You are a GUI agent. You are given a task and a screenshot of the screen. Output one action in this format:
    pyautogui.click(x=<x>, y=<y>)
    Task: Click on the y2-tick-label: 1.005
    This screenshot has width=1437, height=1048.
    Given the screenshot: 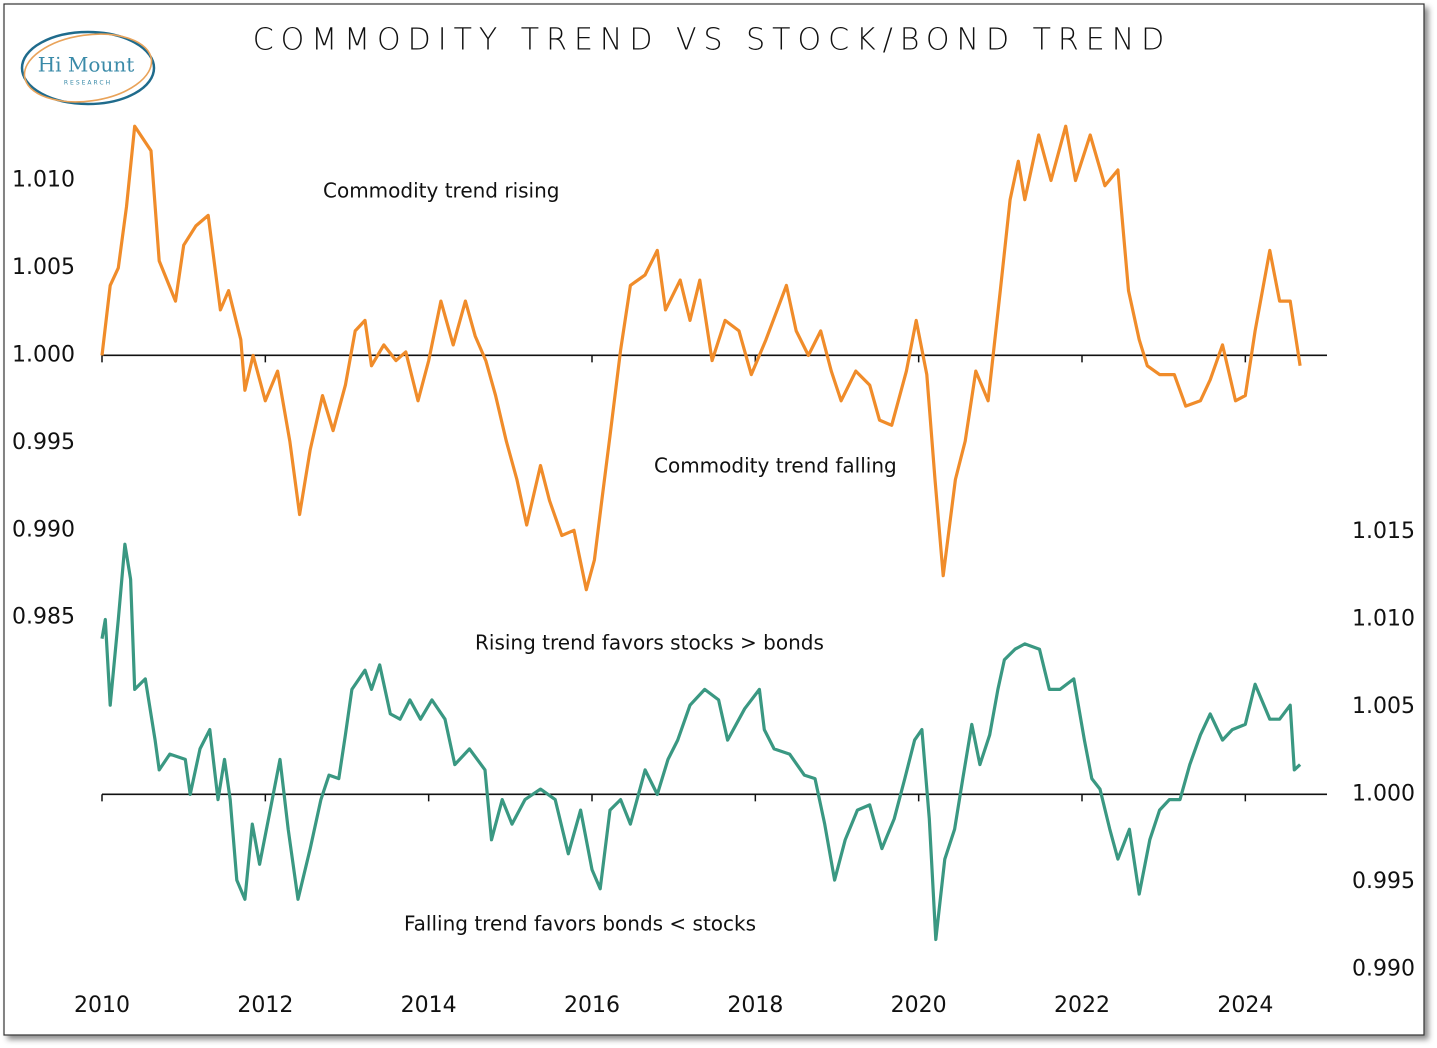 What is the action you would take?
    pyautogui.click(x=1383, y=706)
    